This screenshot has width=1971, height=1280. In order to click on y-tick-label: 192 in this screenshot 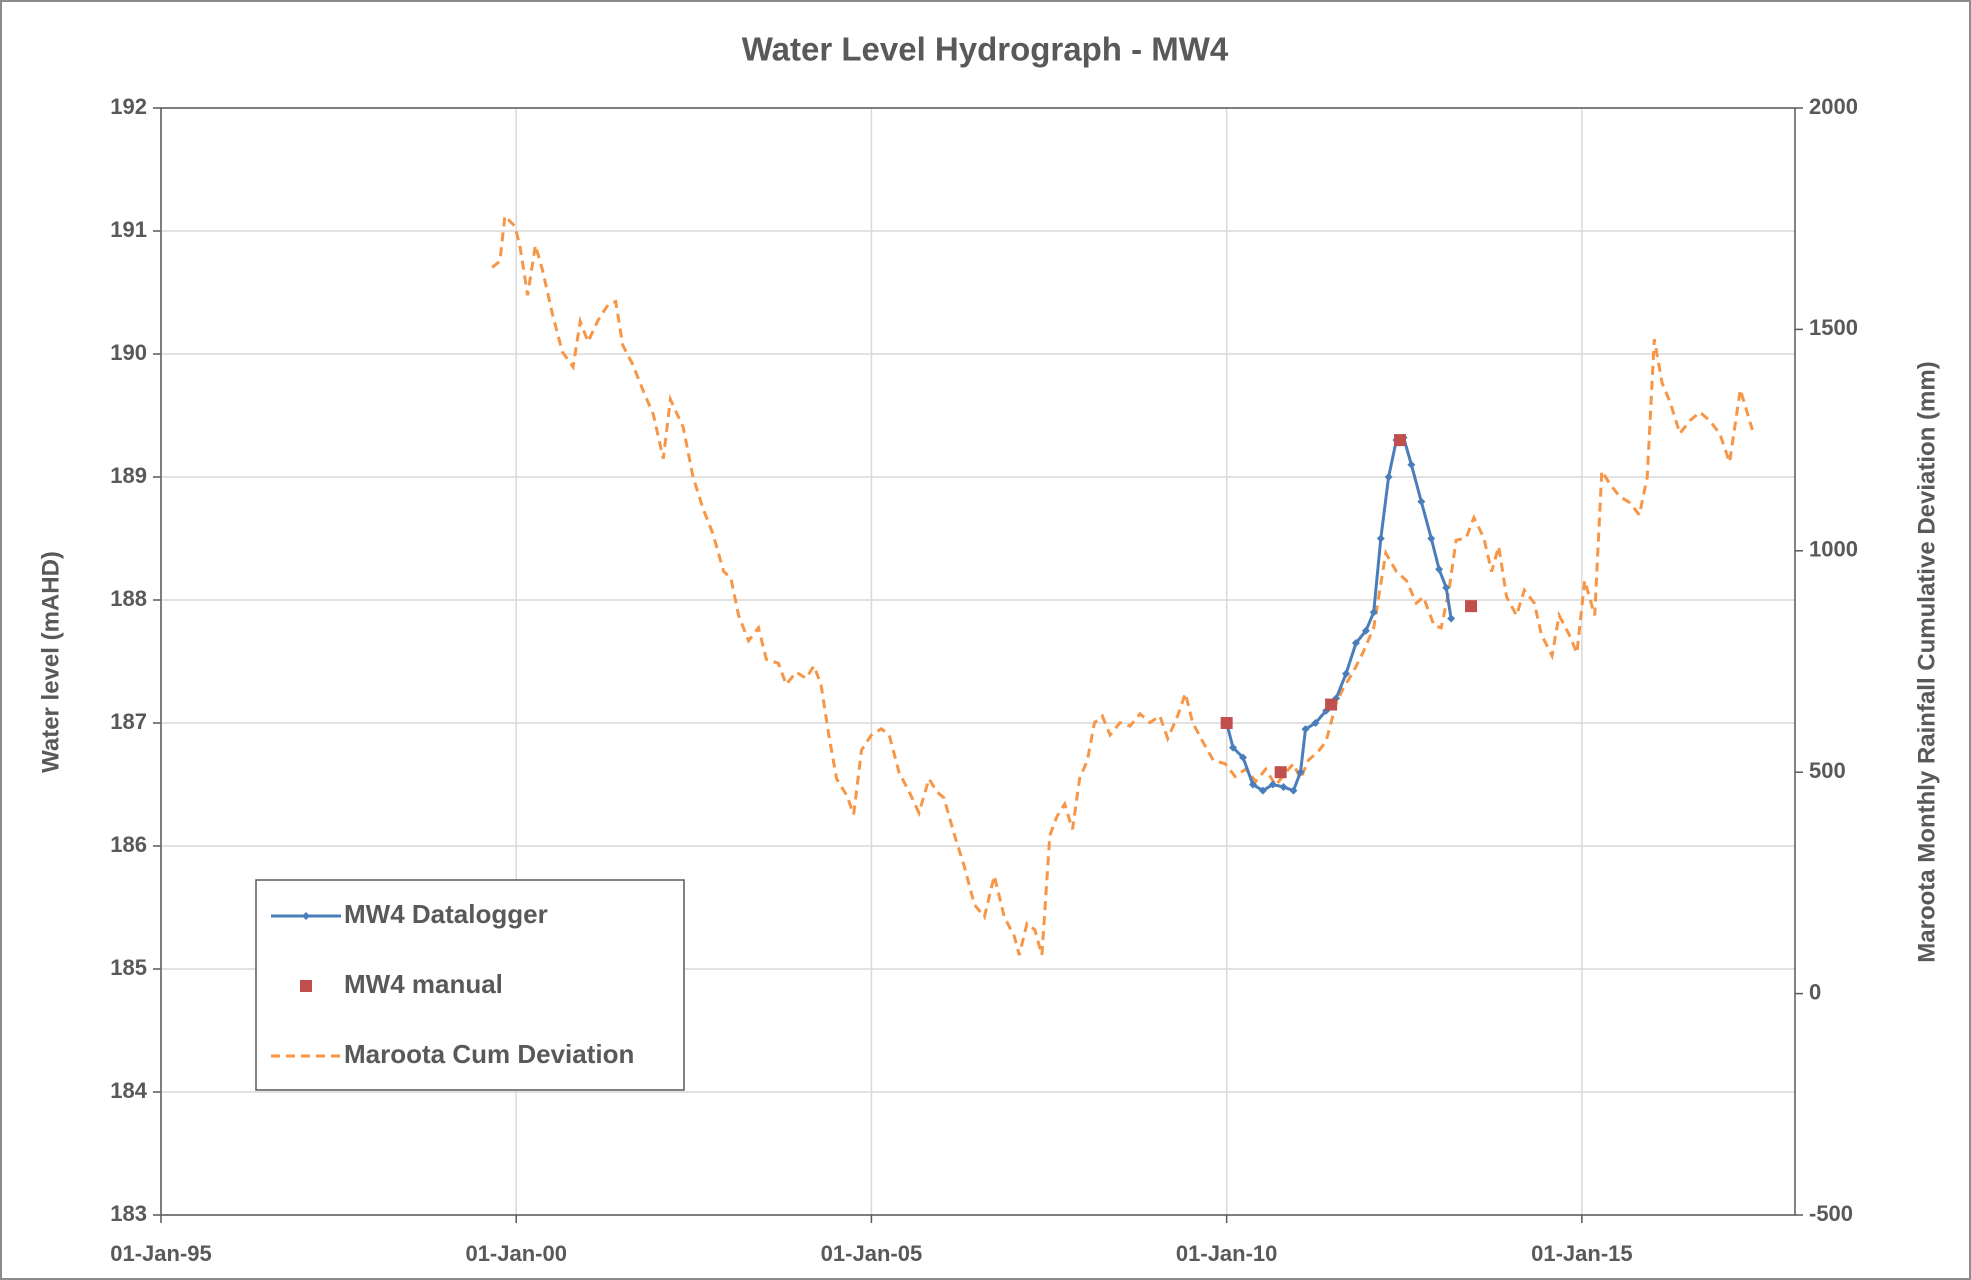, I will do `click(128, 106)`.